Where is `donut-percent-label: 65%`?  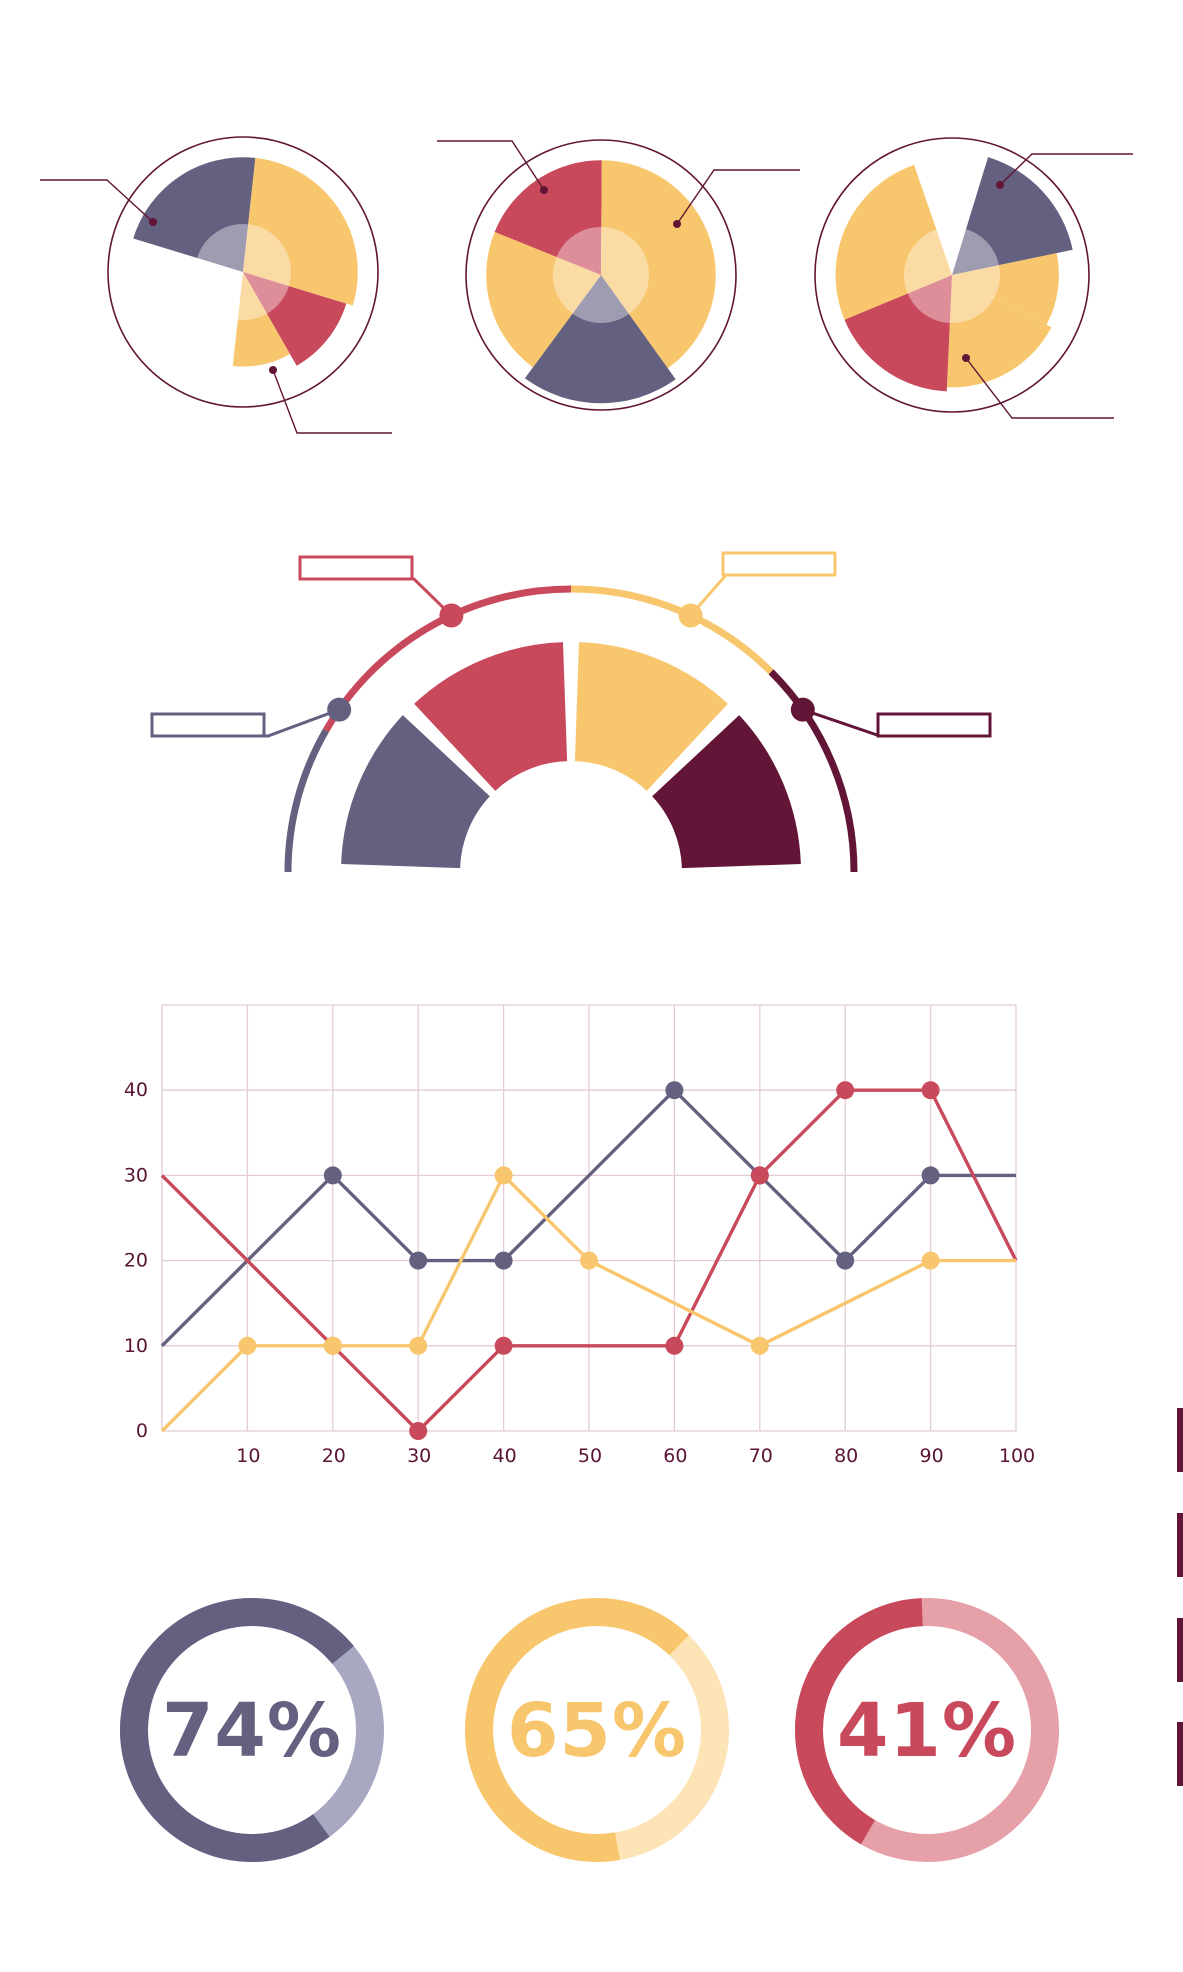
donut-percent-label: 65% is located at coordinates (597, 1731).